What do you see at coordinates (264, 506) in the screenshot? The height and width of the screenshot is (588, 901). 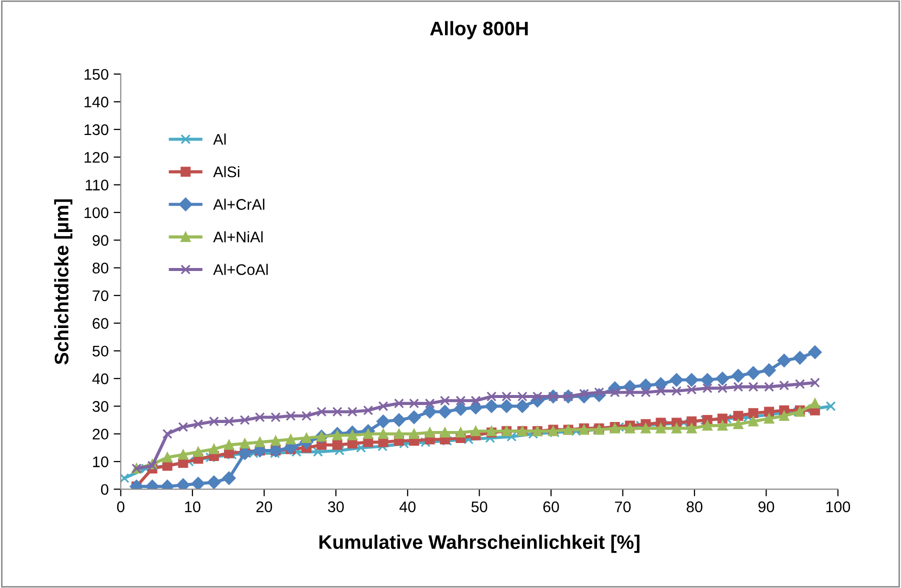 I see `x-tick-label: 20` at bounding box center [264, 506].